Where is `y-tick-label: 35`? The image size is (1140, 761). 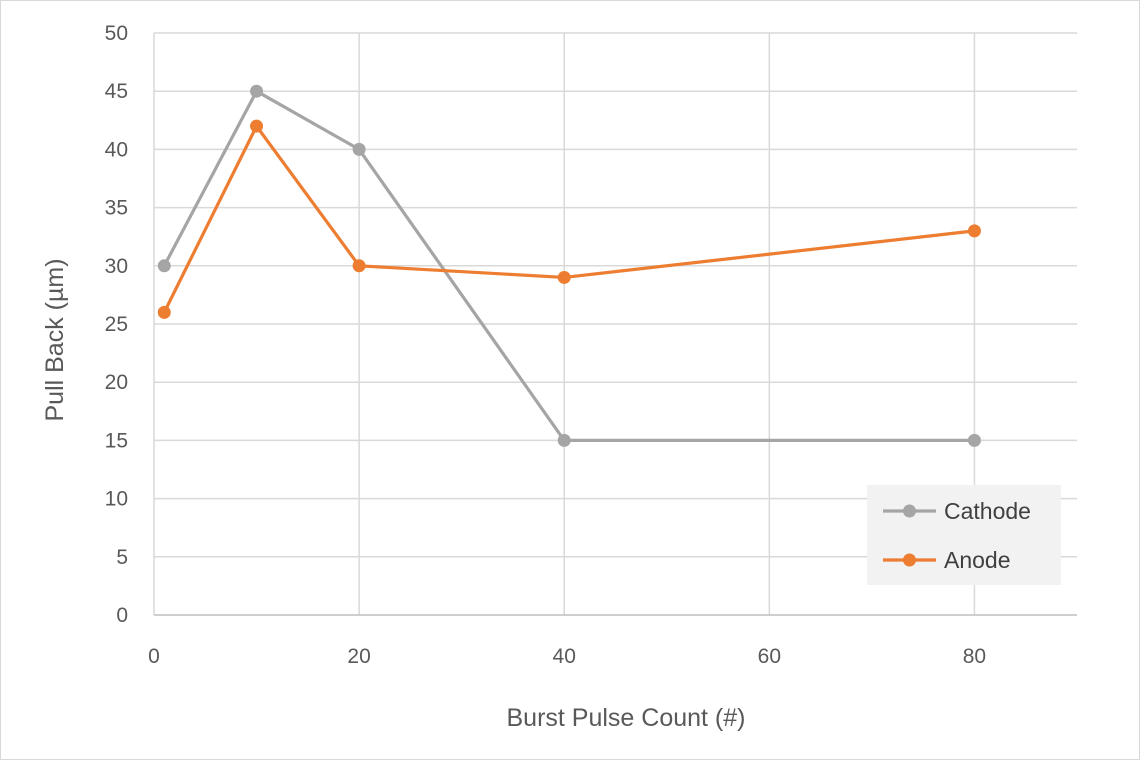
y-tick-label: 35 is located at coordinates (116, 208).